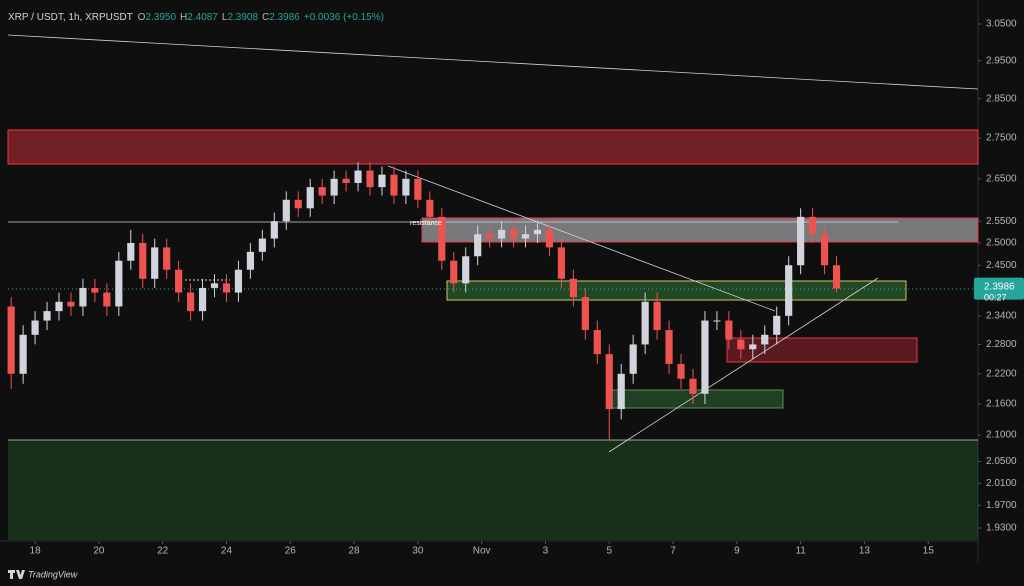 Image resolution: width=1024 pixels, height=586 pixels. Describe the element at coordinates (160, 17) in the screenshot. I see `header-part: 2.3950` at that location.